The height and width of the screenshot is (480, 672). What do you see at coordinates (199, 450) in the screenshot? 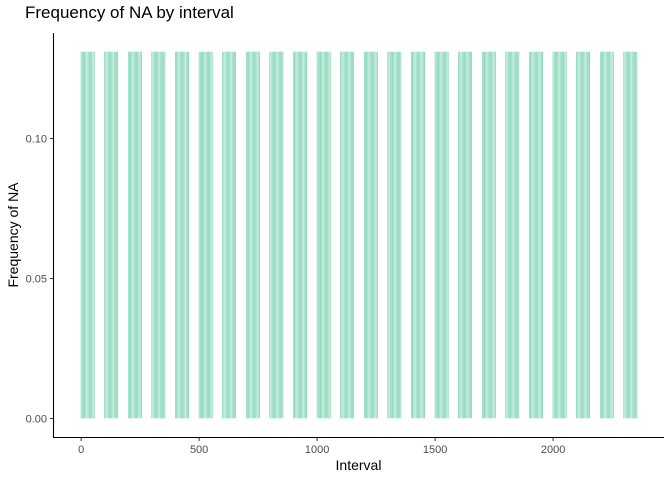
I see `x-tick-label: 500` at bounding box center [199, 450].